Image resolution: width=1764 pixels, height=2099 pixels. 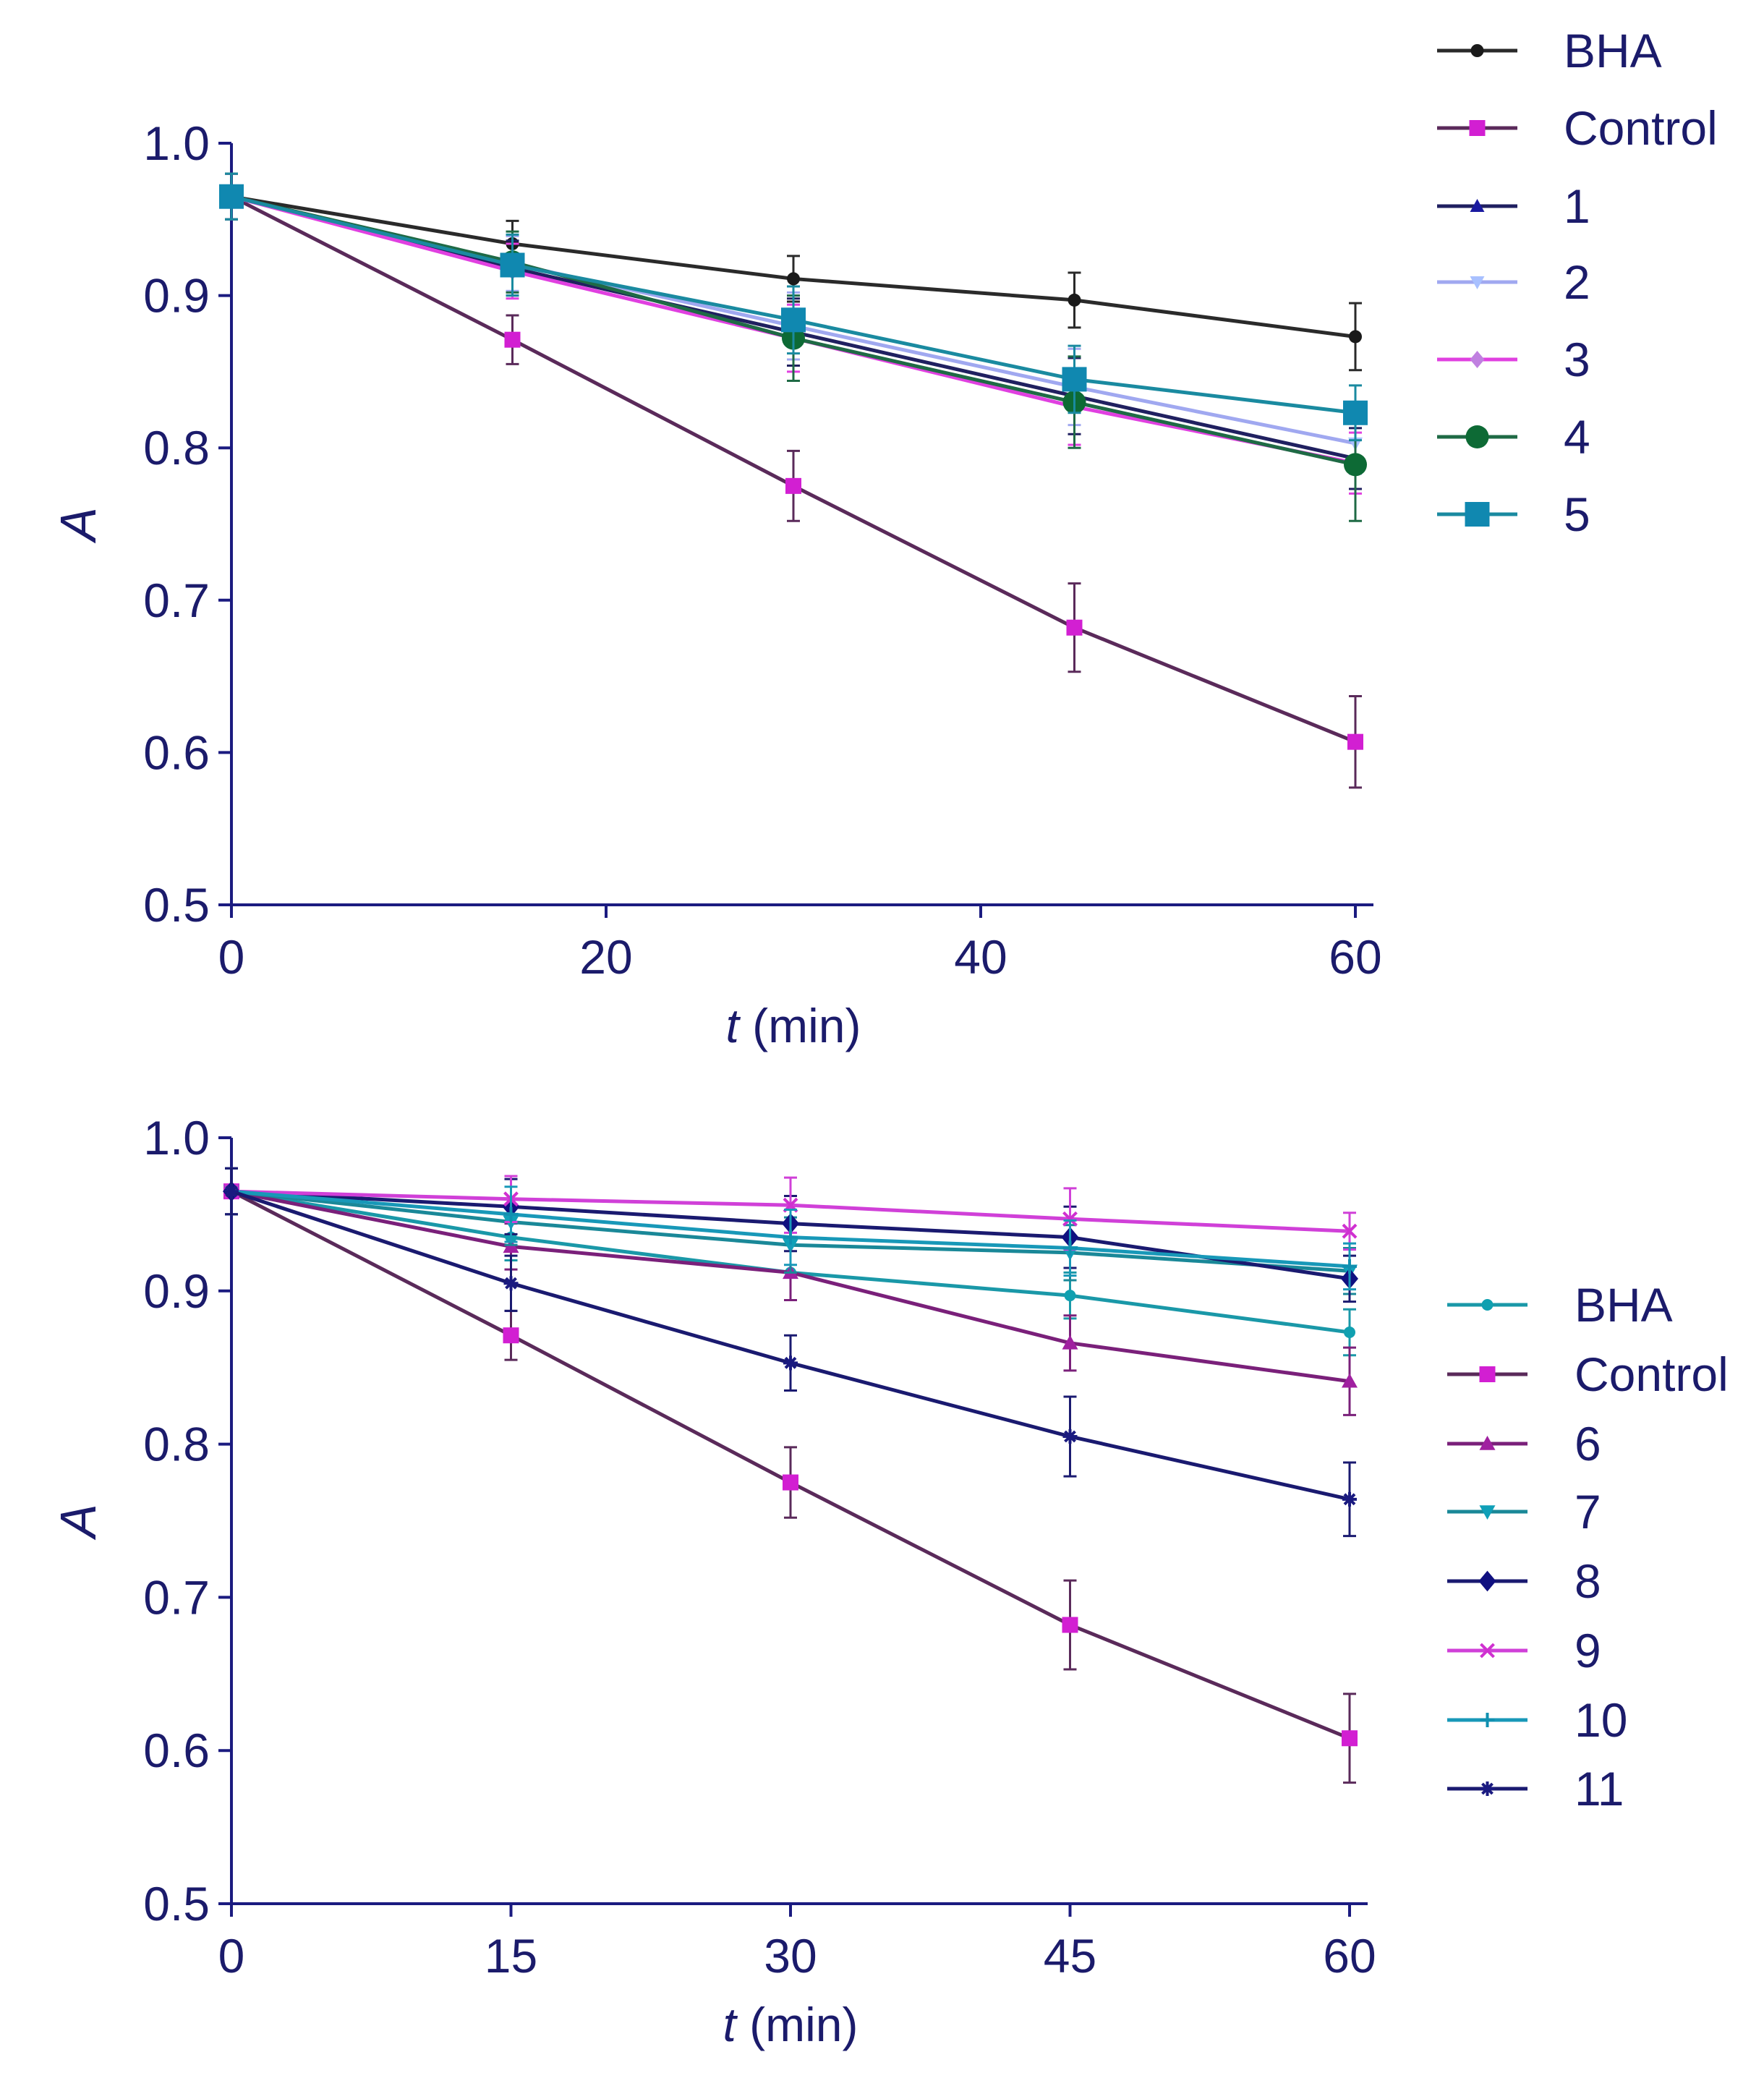 What do you see at coordinates (1613, 50) in the screenshot?
I see `top-legend-label: BHA` at bounding box center [1613, 50].